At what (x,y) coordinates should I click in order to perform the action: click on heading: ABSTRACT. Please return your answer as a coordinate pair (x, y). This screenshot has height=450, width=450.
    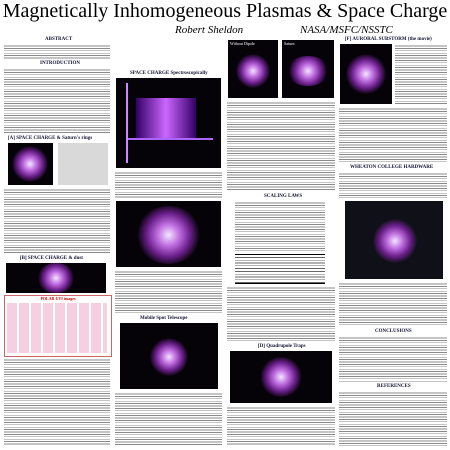
    Looking at the image, I should click on (59, 39).